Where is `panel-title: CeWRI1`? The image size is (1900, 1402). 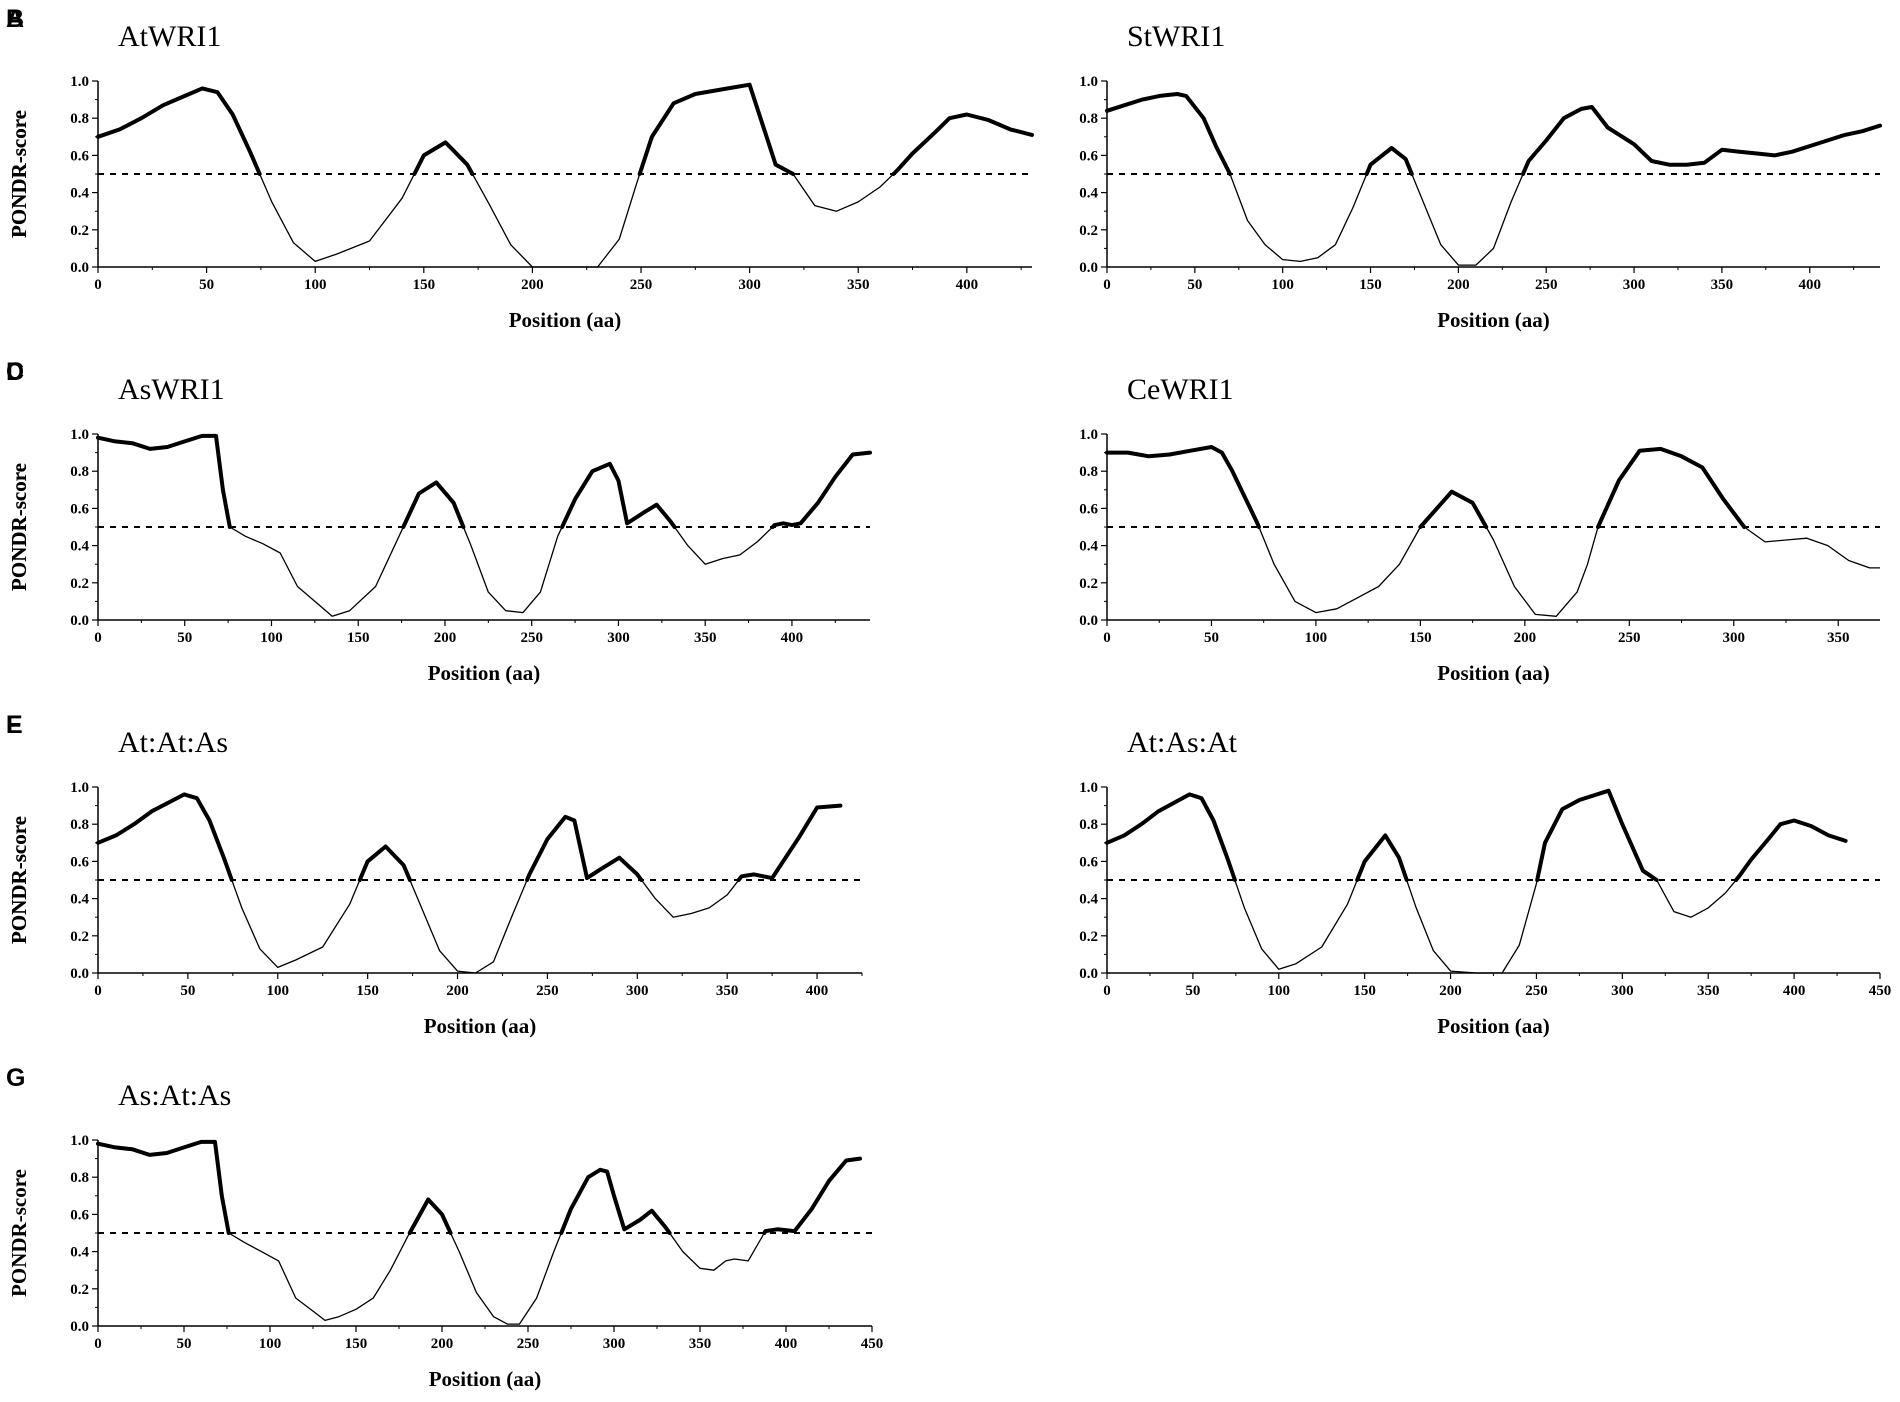
panel-title: CeWRI1 is located at coordinates (1180, 389).